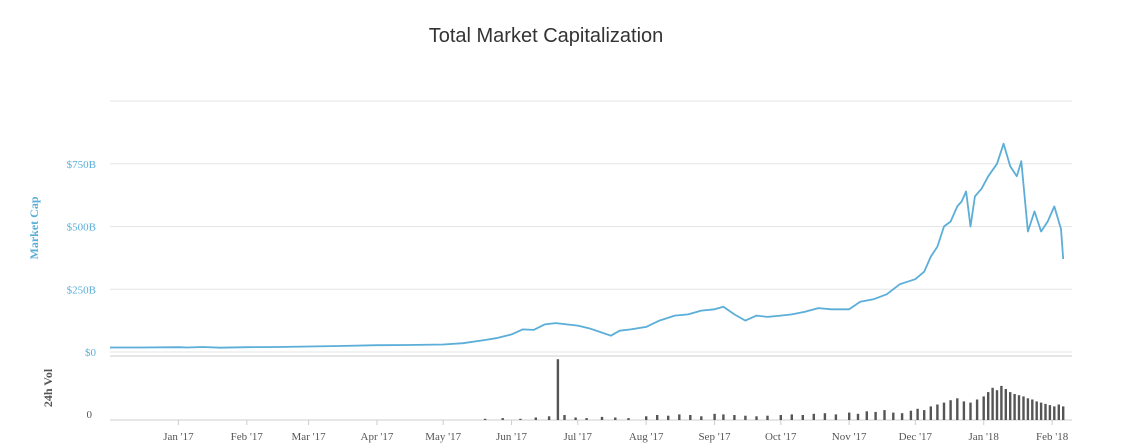 Image resolution: width=1124 pixels, height=444 pixels. Describe the element at coordinates (34, 227) in the screenshot. I see `y-axis-label: Market Cap` at that location.